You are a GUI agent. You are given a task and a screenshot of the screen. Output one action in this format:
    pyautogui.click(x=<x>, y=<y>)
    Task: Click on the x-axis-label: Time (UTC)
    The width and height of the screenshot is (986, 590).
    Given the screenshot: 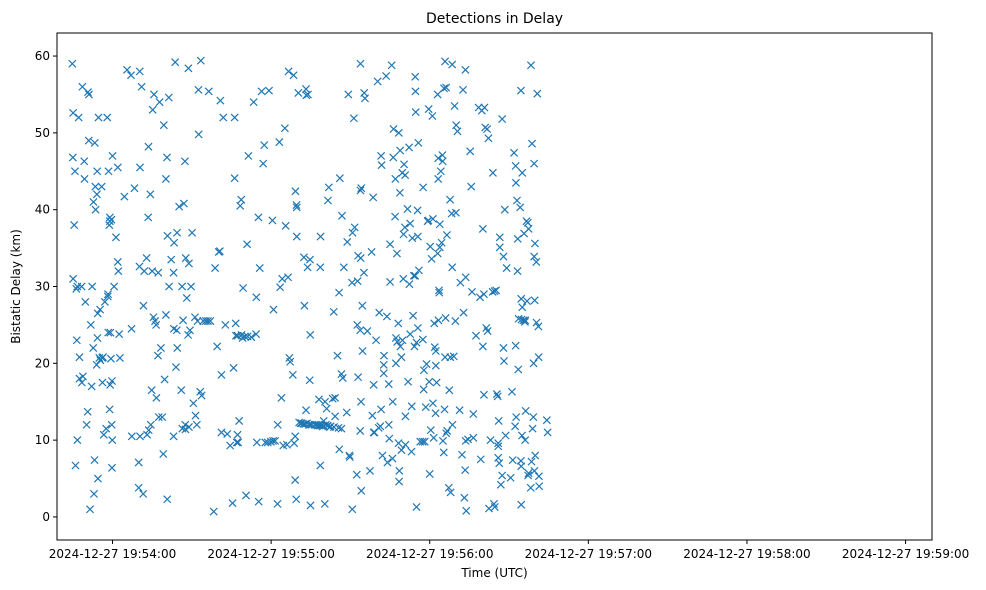 What is the action you would take?
    pyautogui.click(x=493, y=573)
    